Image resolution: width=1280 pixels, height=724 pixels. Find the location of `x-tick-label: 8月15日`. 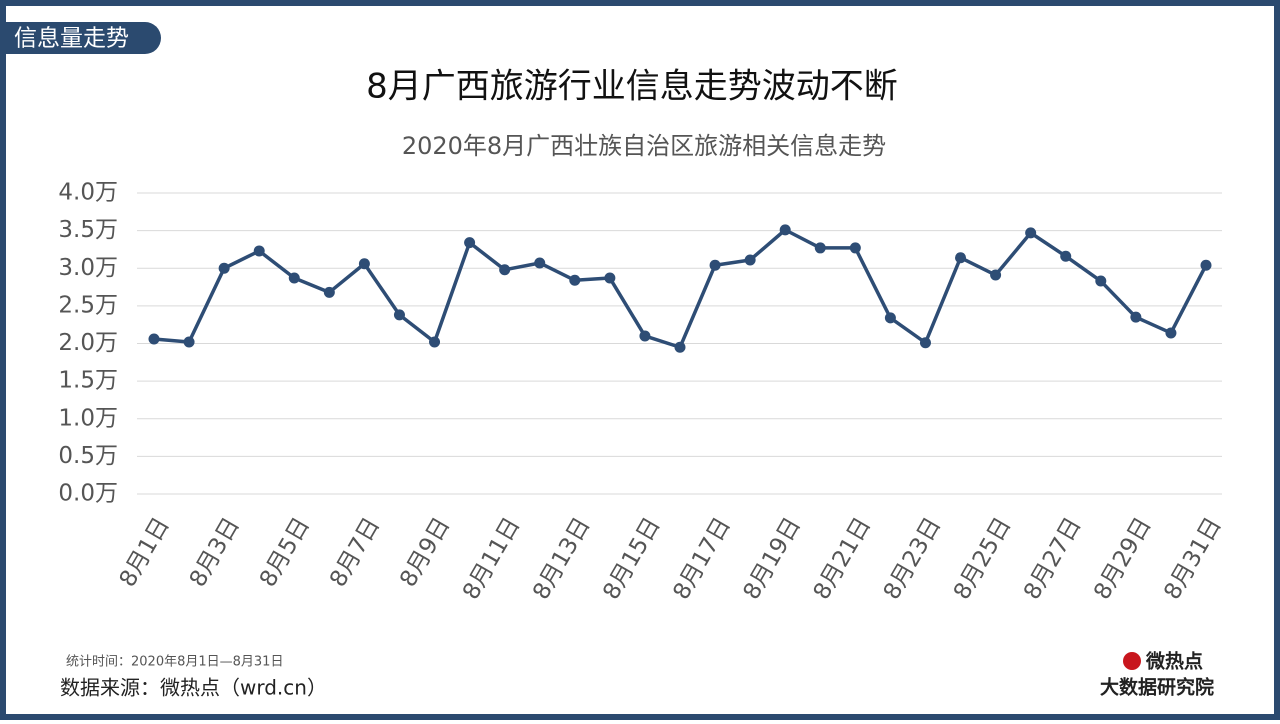

x-tick-label: 8月15日 is located at coordinates (631, 558).